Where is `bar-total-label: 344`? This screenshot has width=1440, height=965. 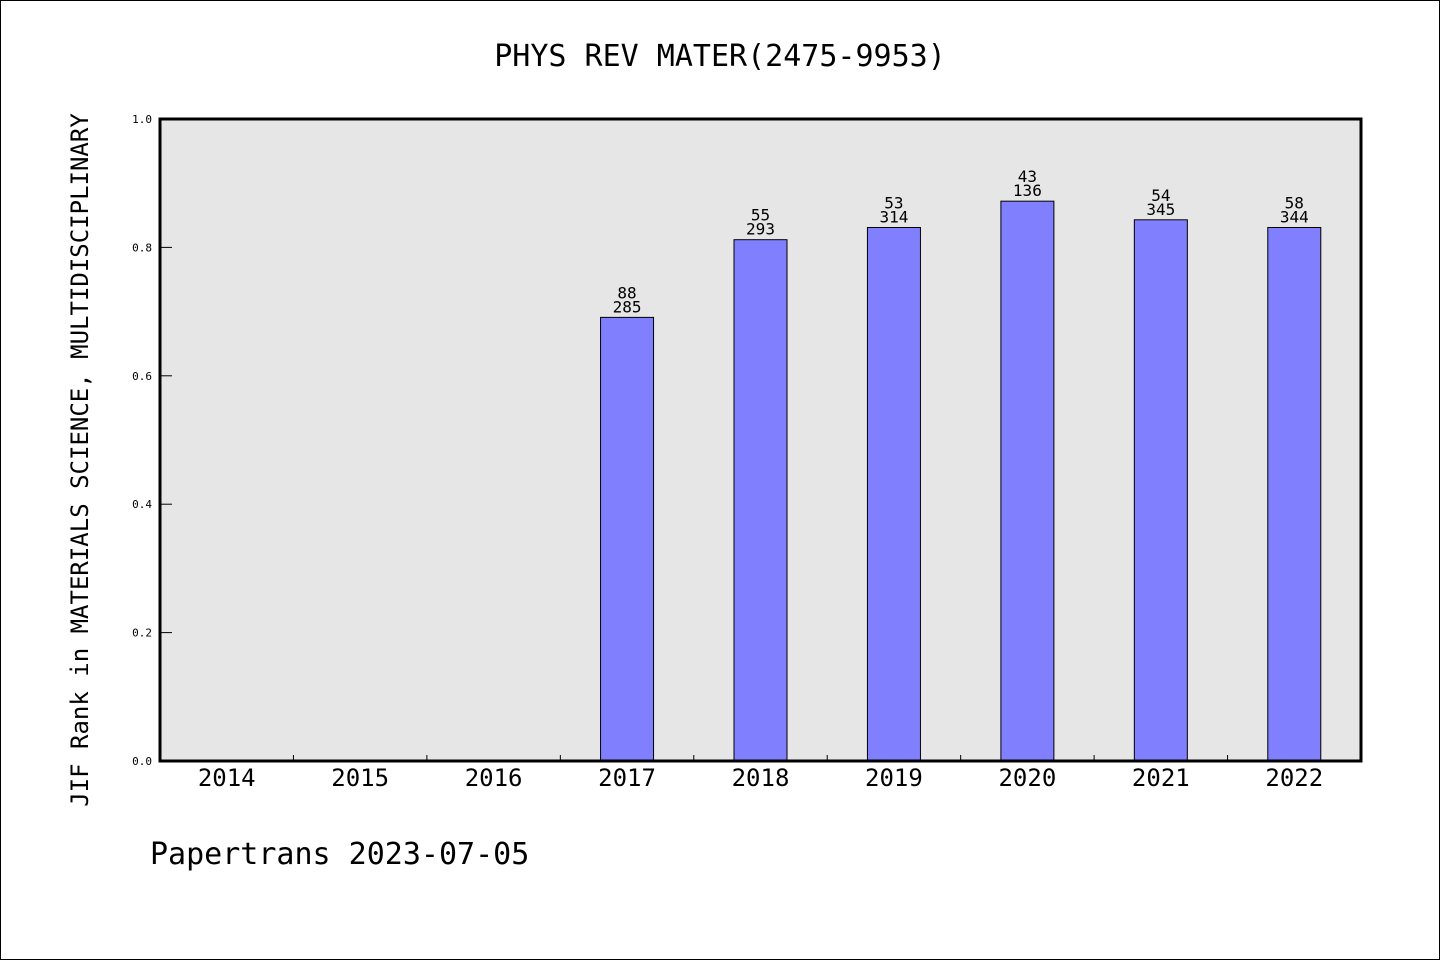 bar-total-label: 344 is located at coordinates (1294, 216).